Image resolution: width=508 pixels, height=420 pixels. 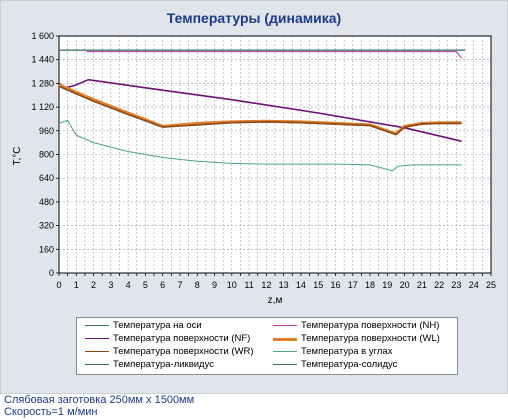 What do you see at coordinates (76, 285) in the screenshot?
I see `x-tick-label: 1` at bounding box center [76, 285].